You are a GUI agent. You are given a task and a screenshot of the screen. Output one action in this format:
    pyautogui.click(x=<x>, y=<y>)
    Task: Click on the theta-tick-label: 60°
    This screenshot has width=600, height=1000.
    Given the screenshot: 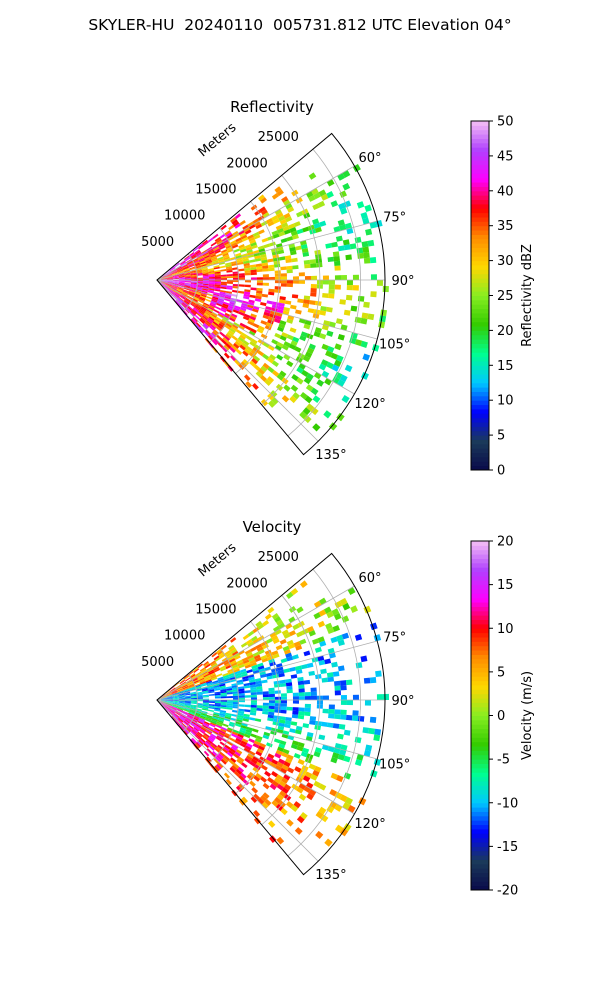 What is the action you would take?
    pyautogui.click(x=370, y=578)
    